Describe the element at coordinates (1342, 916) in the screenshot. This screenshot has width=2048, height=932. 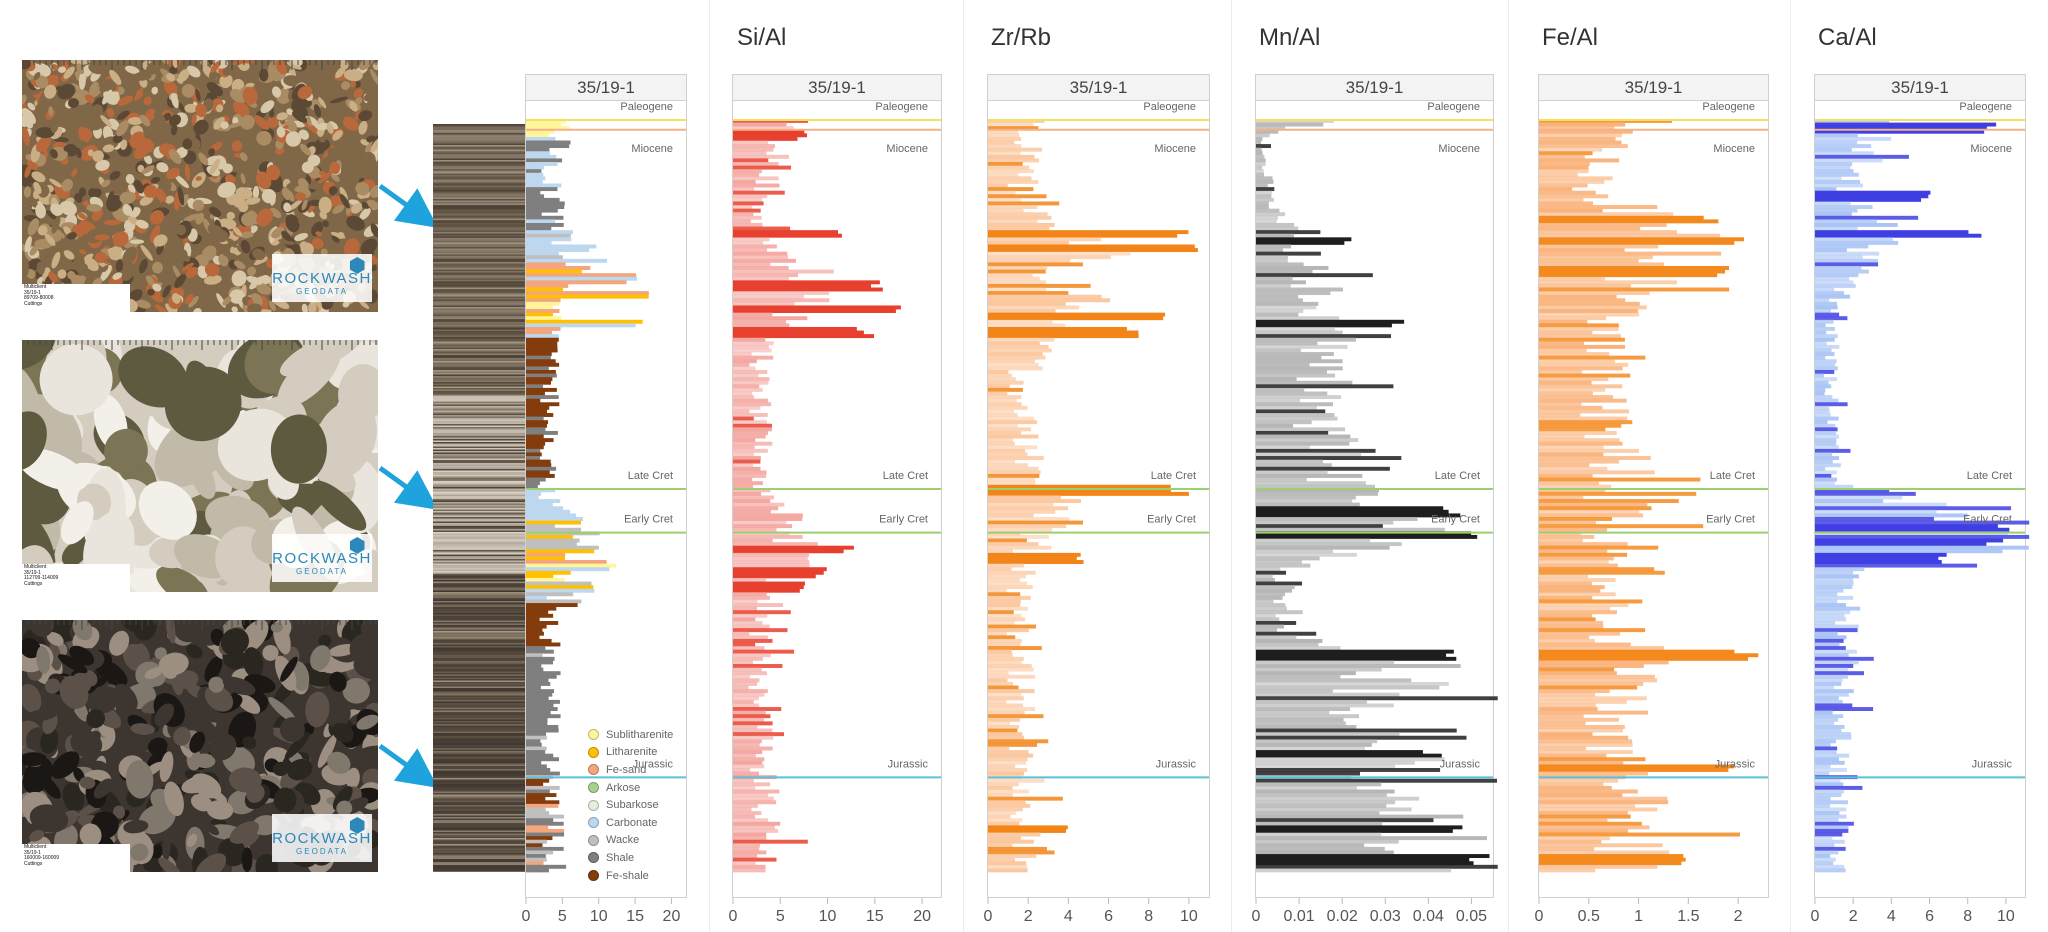
I see `tick-label: 0.02` at that location.